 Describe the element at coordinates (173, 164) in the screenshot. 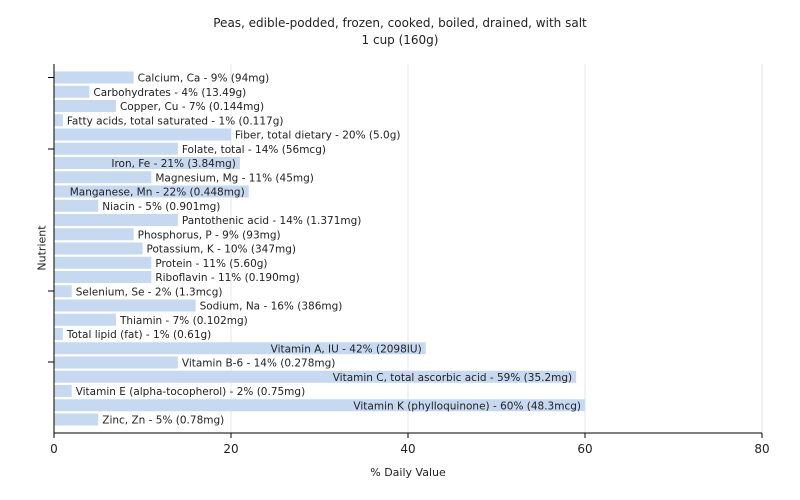

I see `data-label: Iron, Fe - 21% (3.84mg)` at that location.